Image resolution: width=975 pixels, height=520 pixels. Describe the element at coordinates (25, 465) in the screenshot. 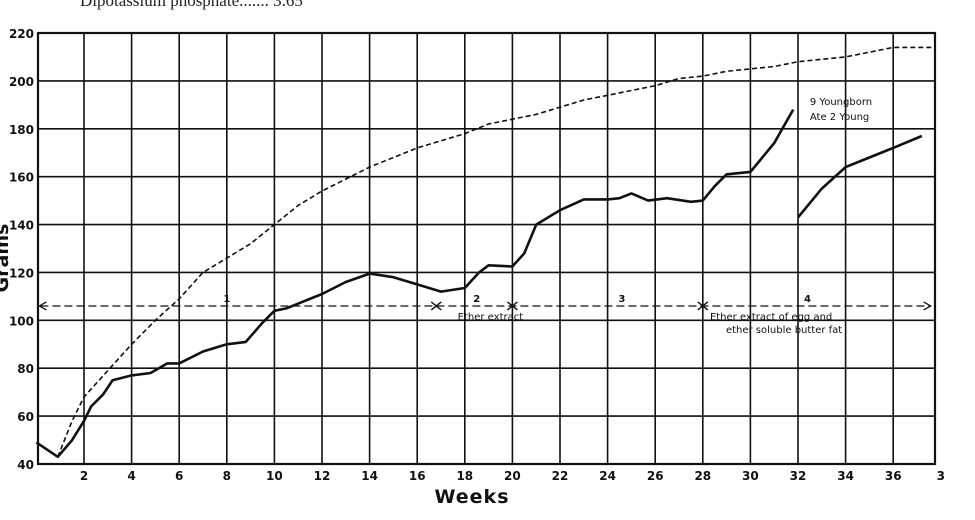

I see `y-tick-label: 40` at that location.